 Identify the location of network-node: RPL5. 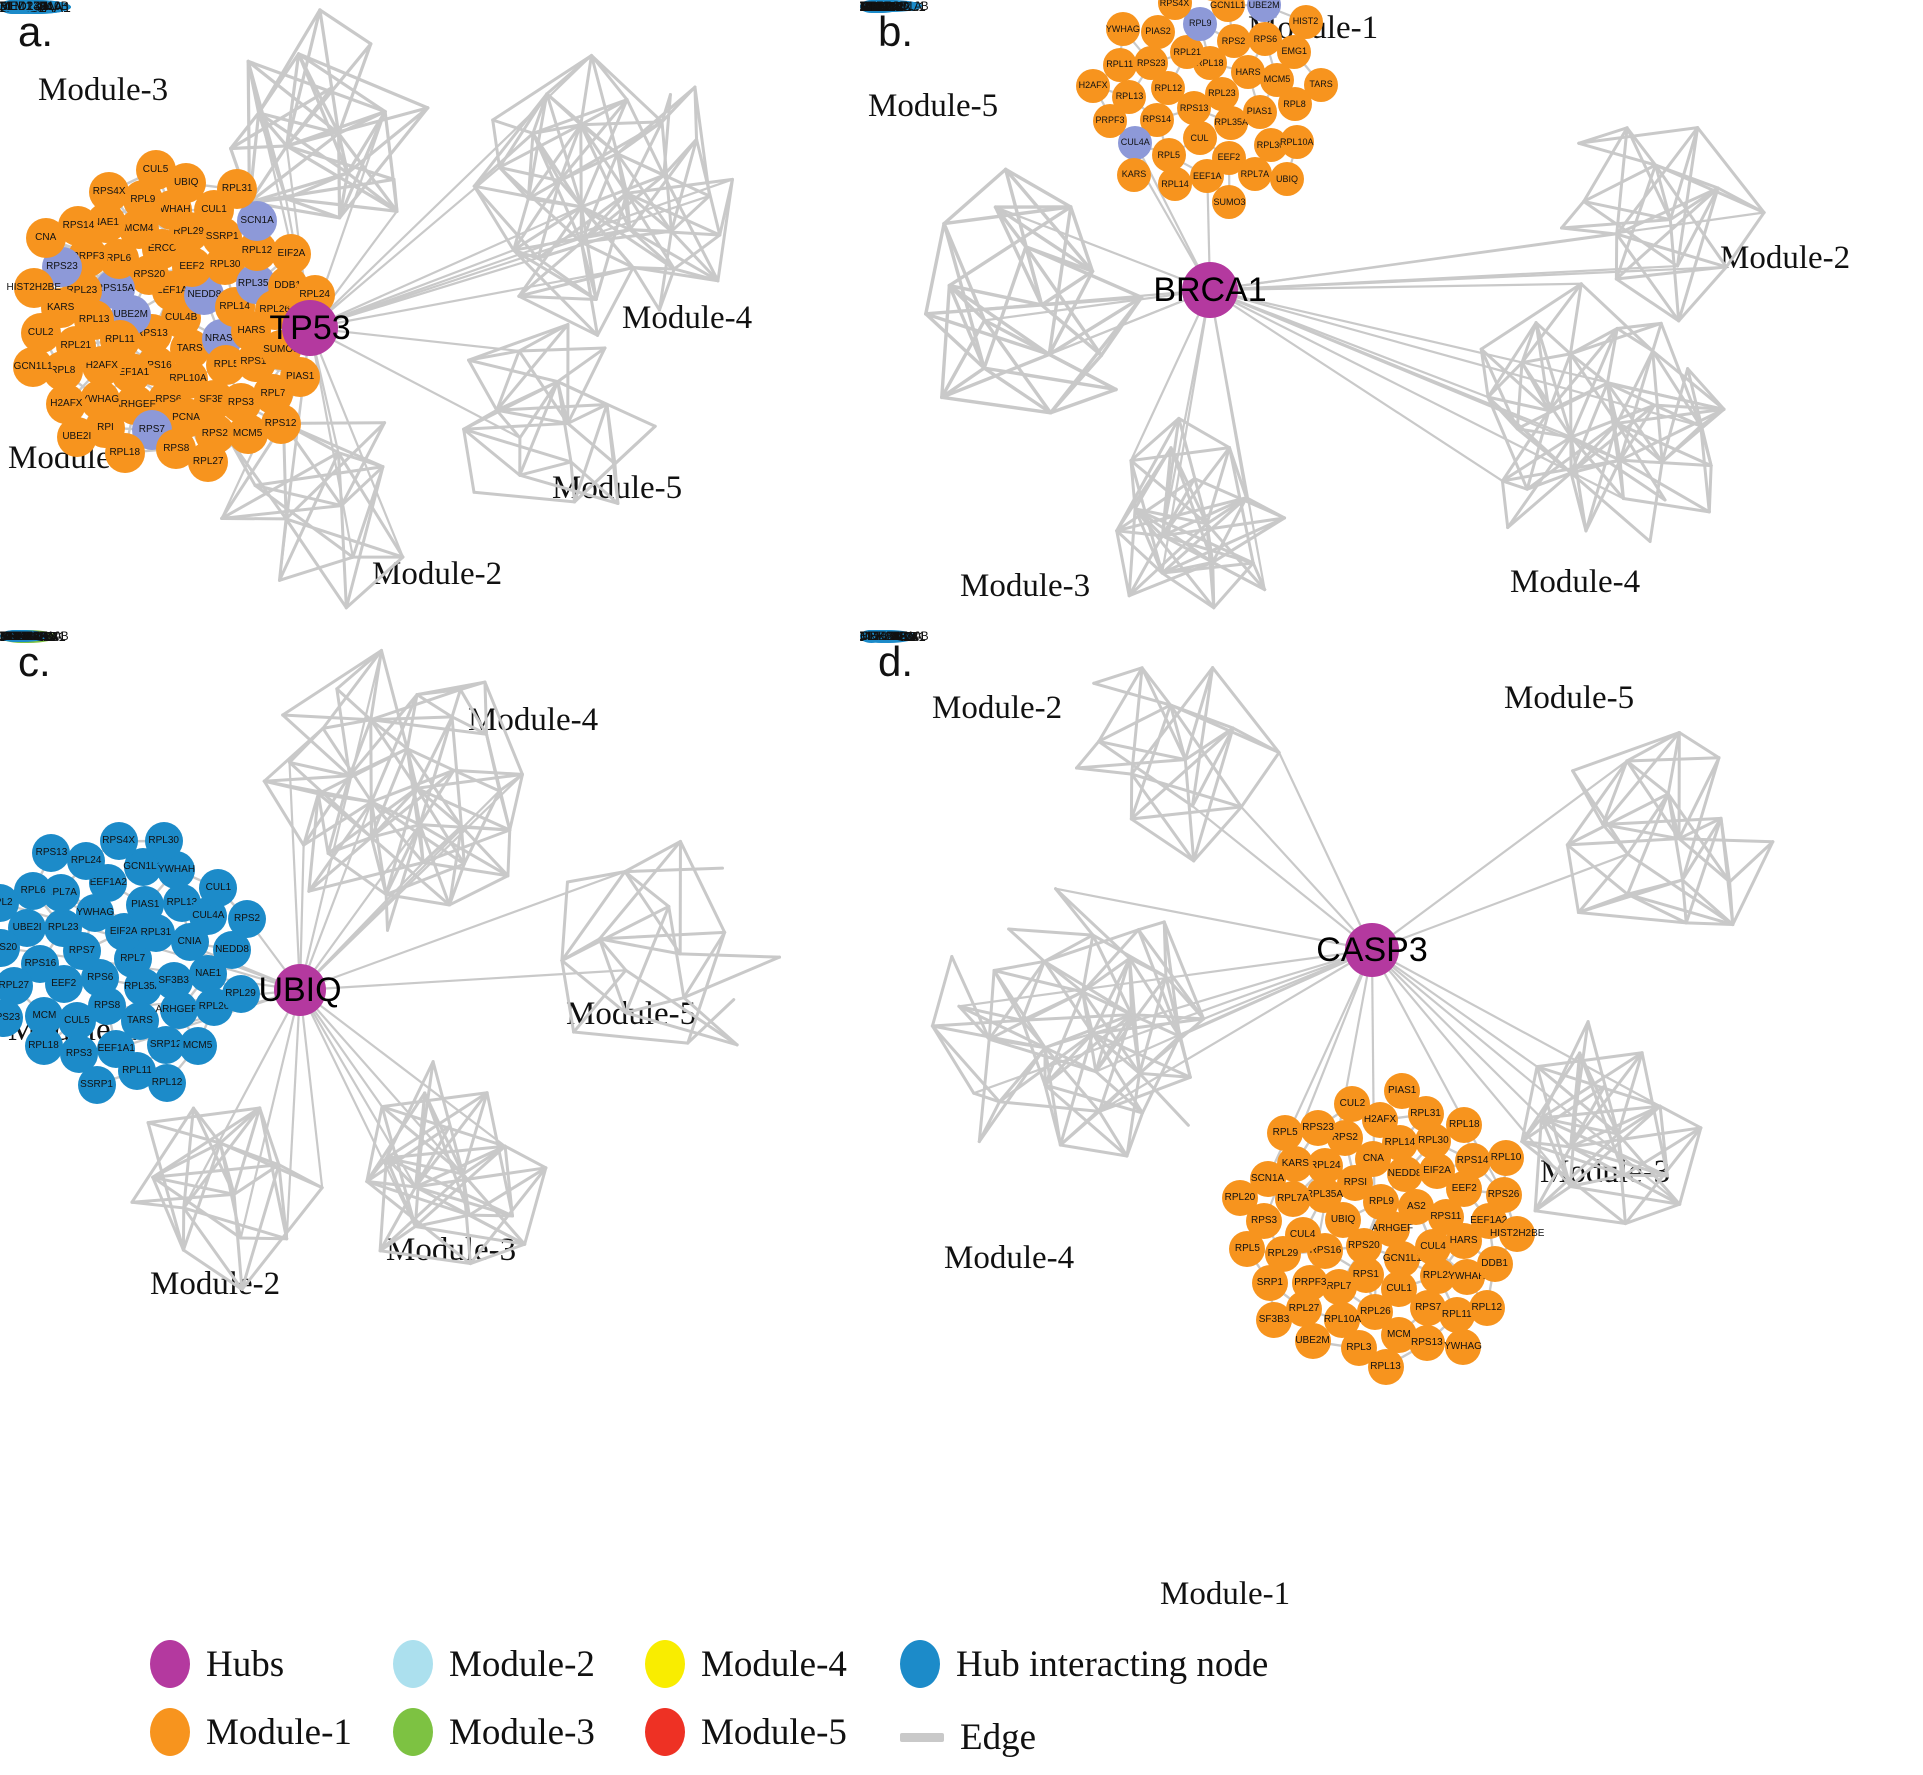
(1285, 1133).